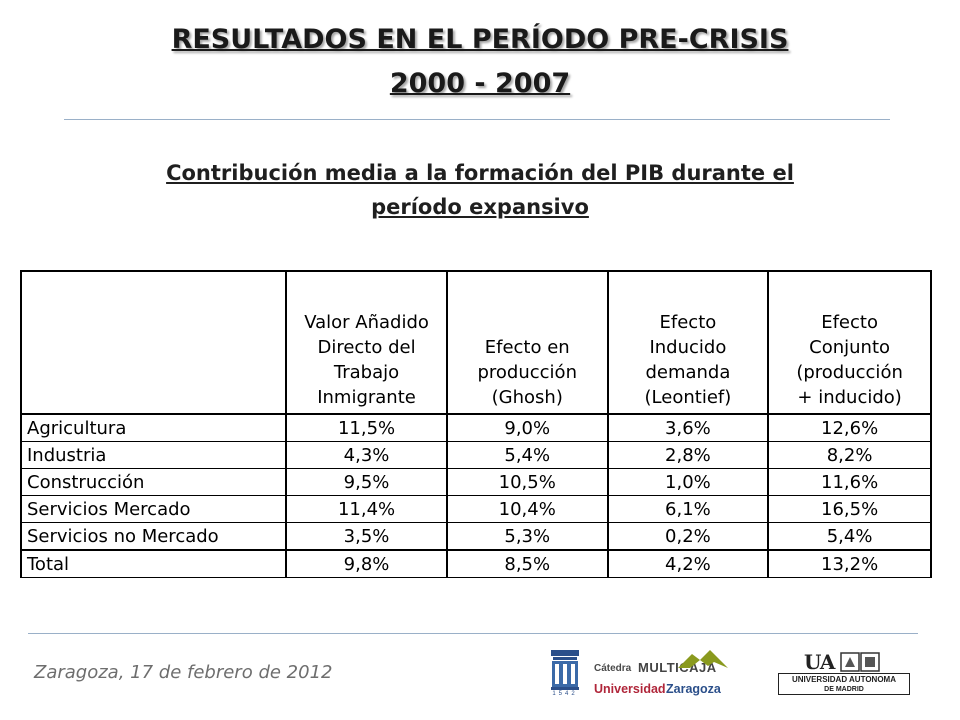 The height and width of the screenshot is (720, 960). What do you see at coordinates (527, 509) in the screenshot?
I see `cell-production-effect: 10,4%` at bounding box center [527, 509].